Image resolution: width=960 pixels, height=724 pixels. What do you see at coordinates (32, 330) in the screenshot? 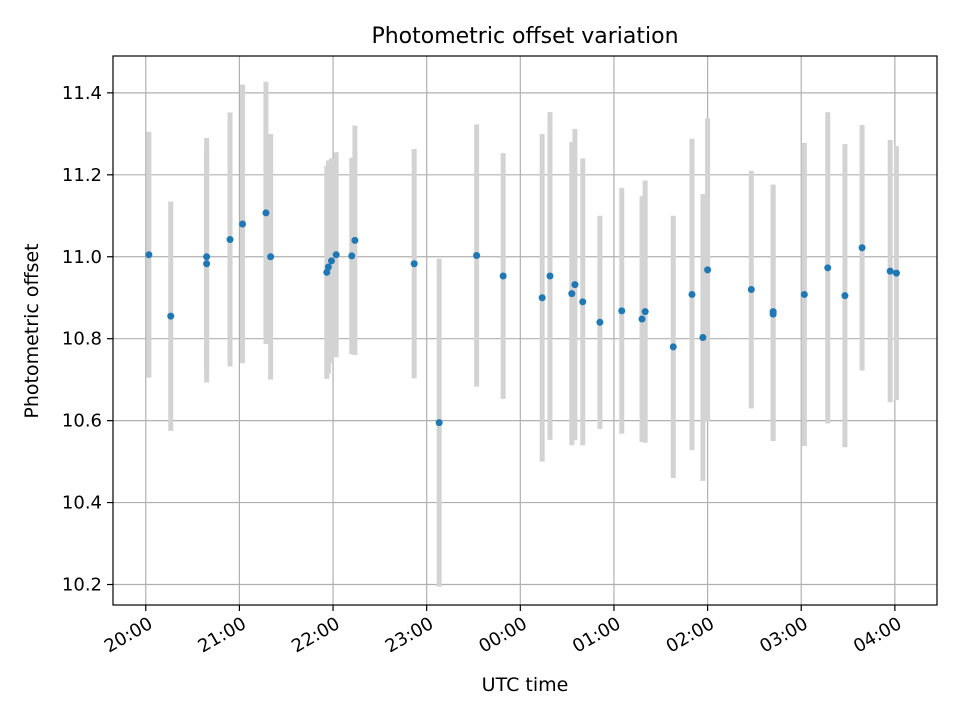
I see `y-axis-label: Photometric offset` at bounding box center [32, 330].